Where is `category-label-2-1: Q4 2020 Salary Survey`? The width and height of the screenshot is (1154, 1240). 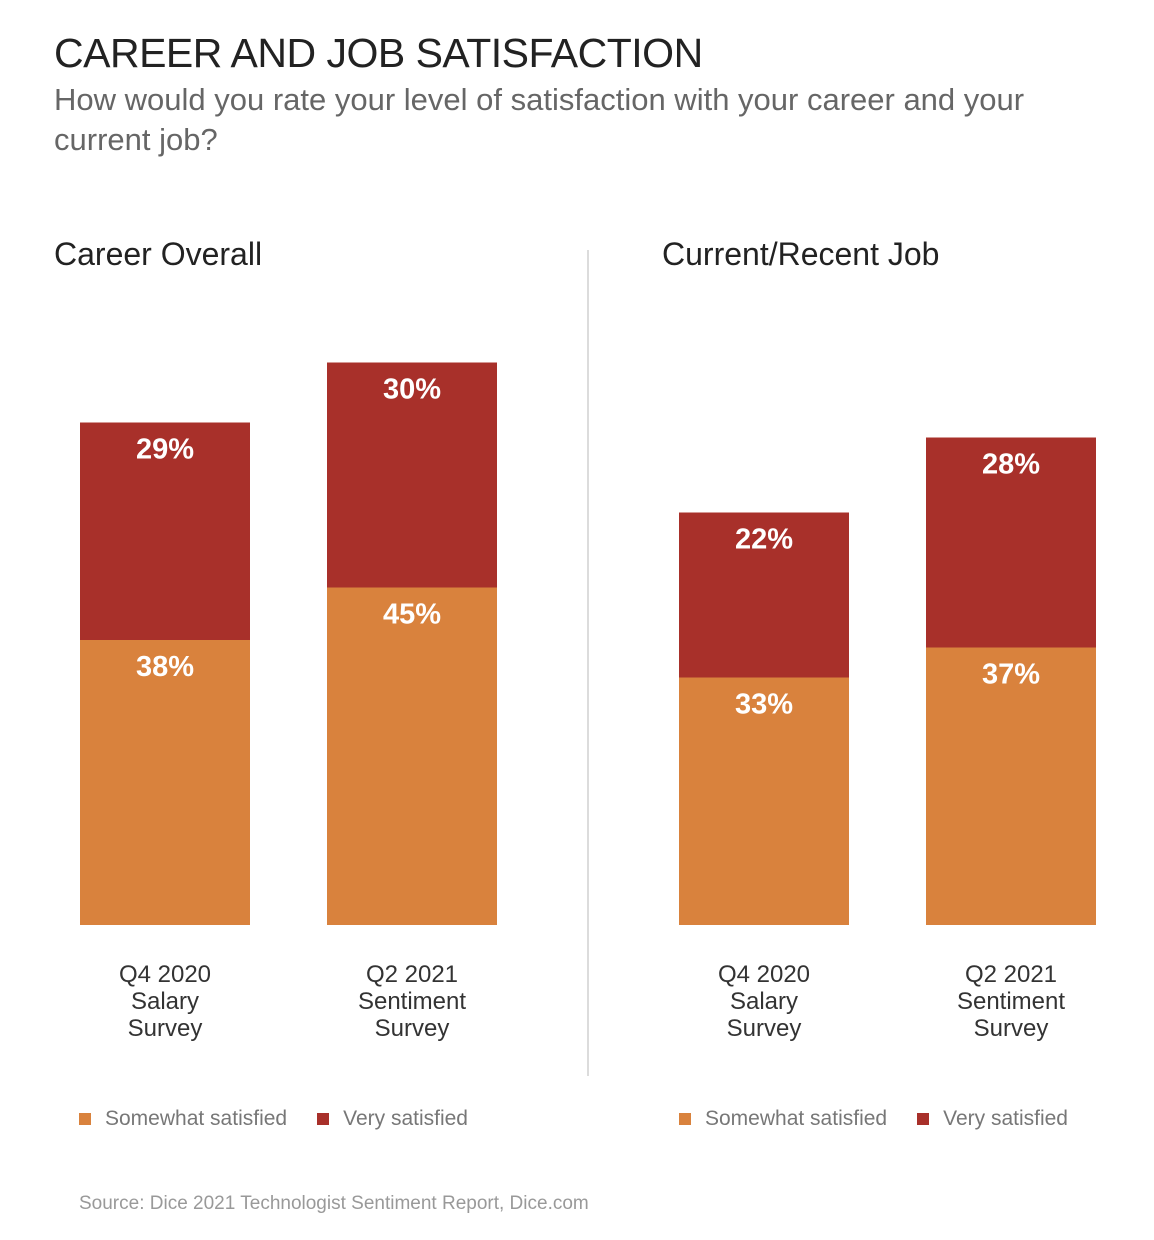
category-label-2-1: Q4 2020 Salary Survey is located at coordinates (764, 1001).